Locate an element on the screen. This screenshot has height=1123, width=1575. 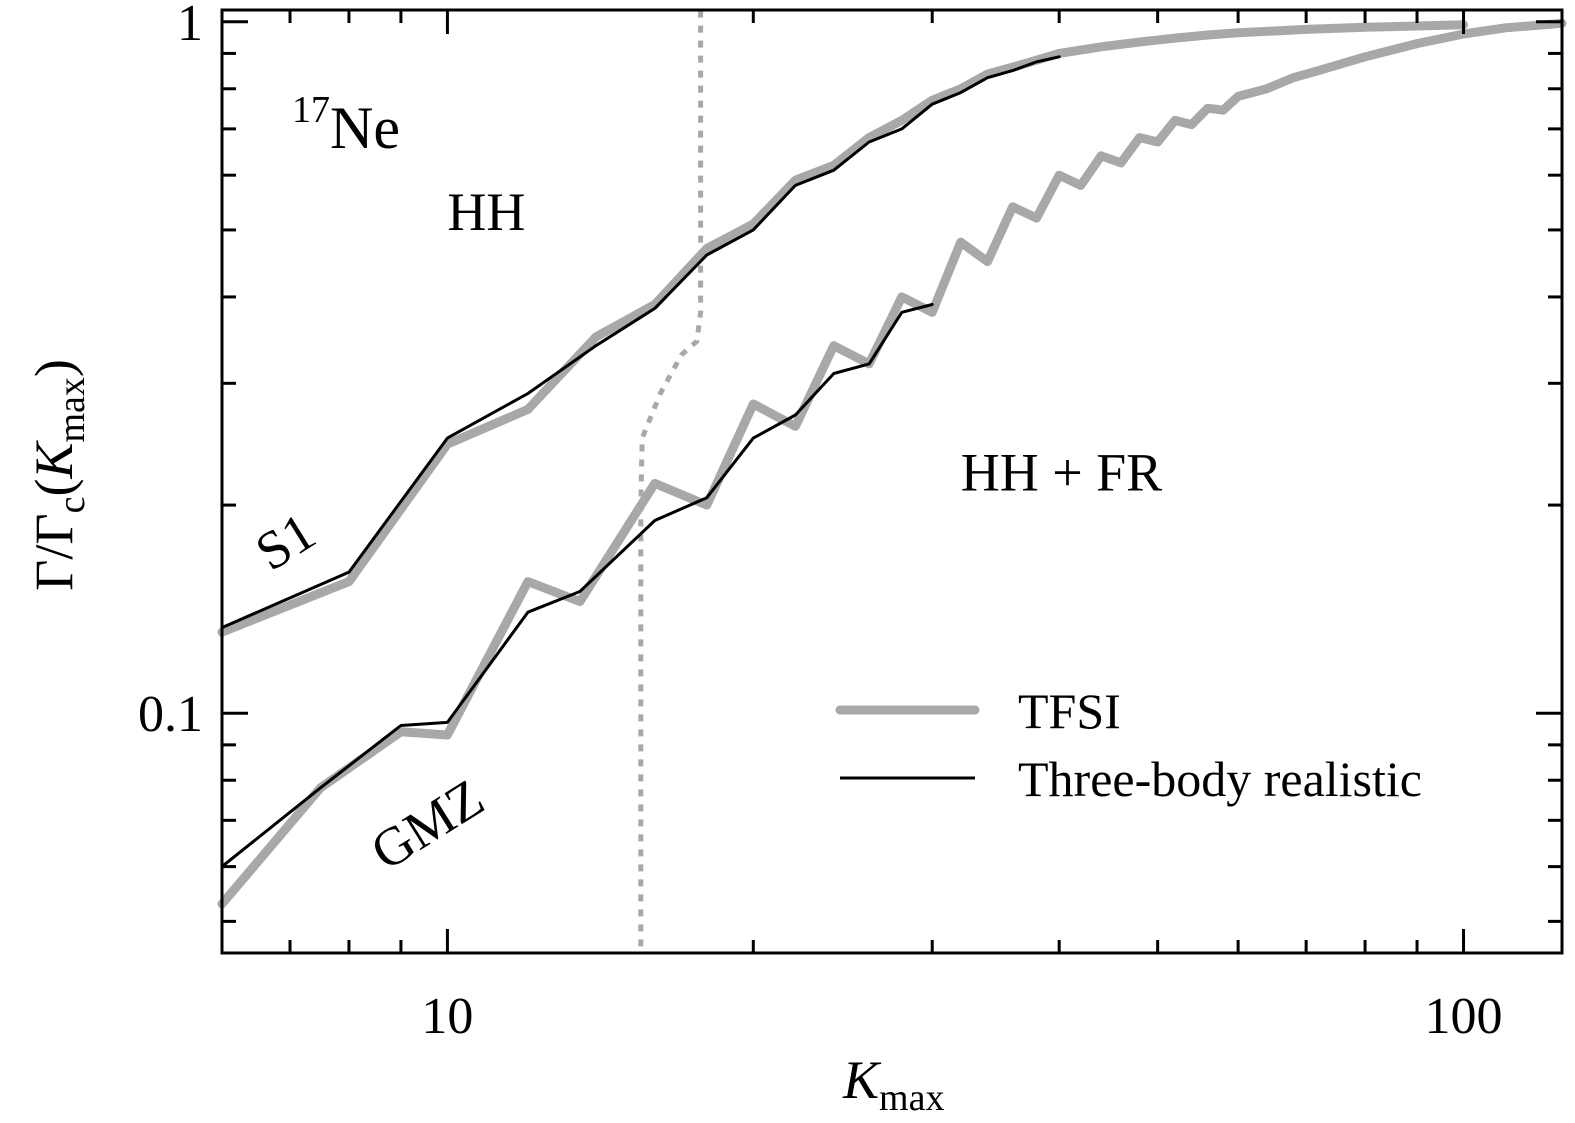
y-axis-label-main: Γ/Γ is located at coordinates (54, 551).